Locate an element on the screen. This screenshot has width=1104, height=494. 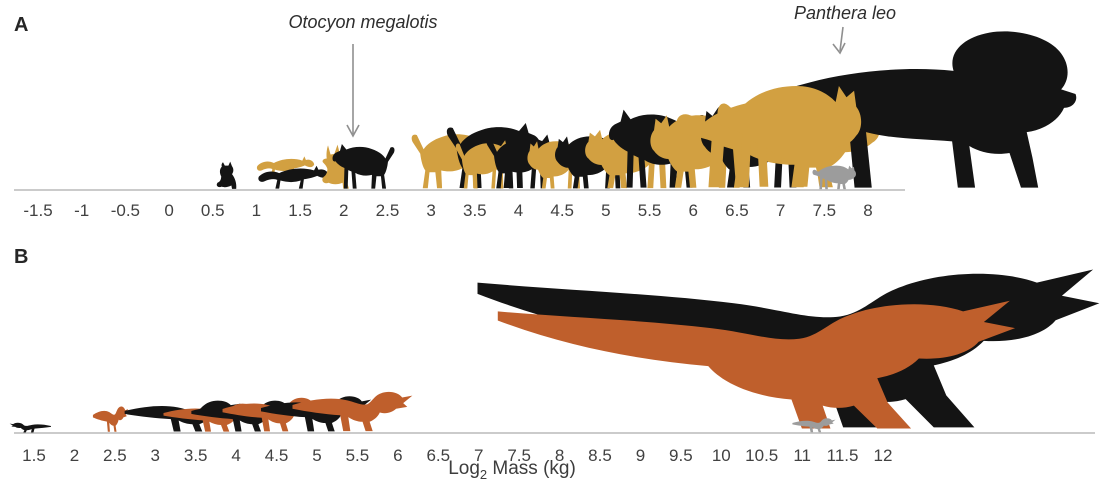
panel-a-axis-line is located at coordinates (459, 190).